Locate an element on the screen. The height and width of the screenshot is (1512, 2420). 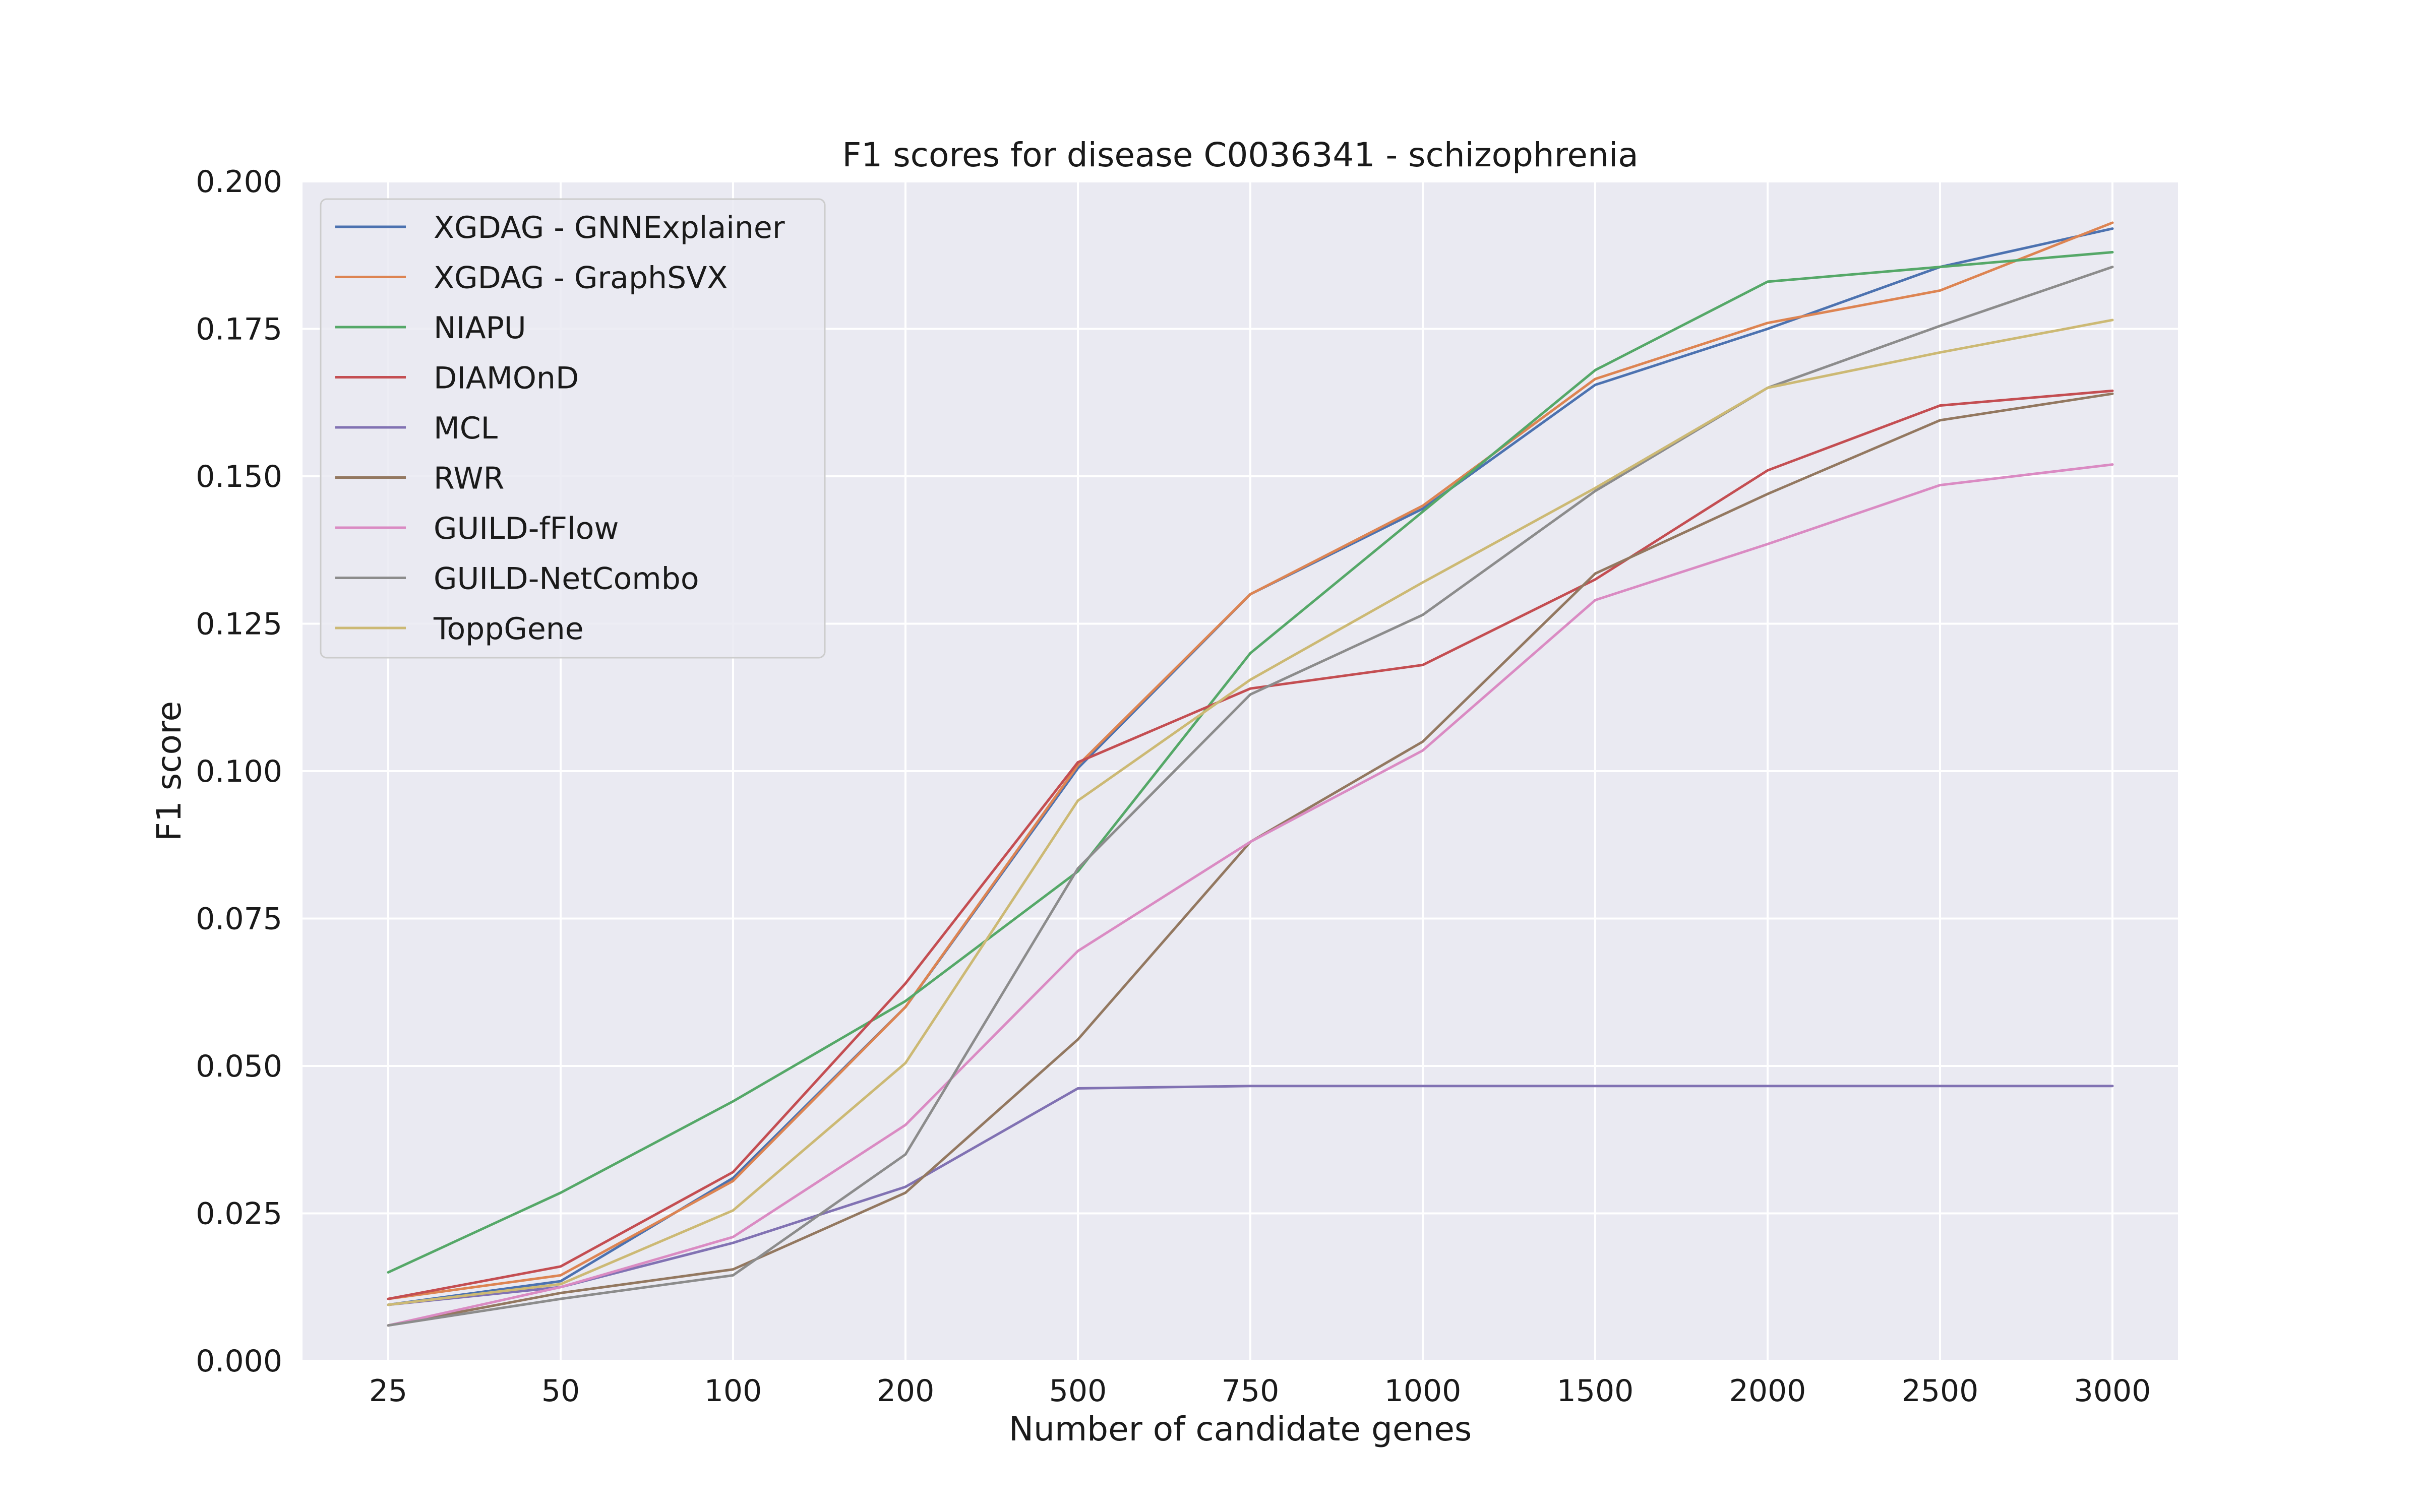
x-tick-labels: 25 50 100 200 500 750 1000 1500 2000 2500 3000 is located at coordinates (1260, 1391).